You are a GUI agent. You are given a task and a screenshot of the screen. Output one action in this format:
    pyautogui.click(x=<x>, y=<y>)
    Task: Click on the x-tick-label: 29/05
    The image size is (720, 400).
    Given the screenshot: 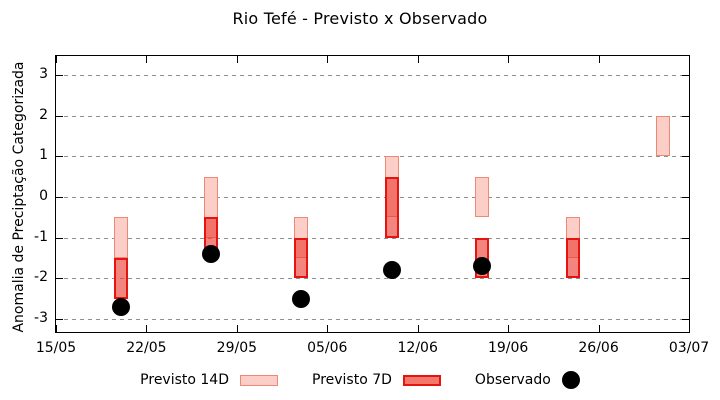 What is the action you would take?
    pyautogui.click(x=237, y=348)
    